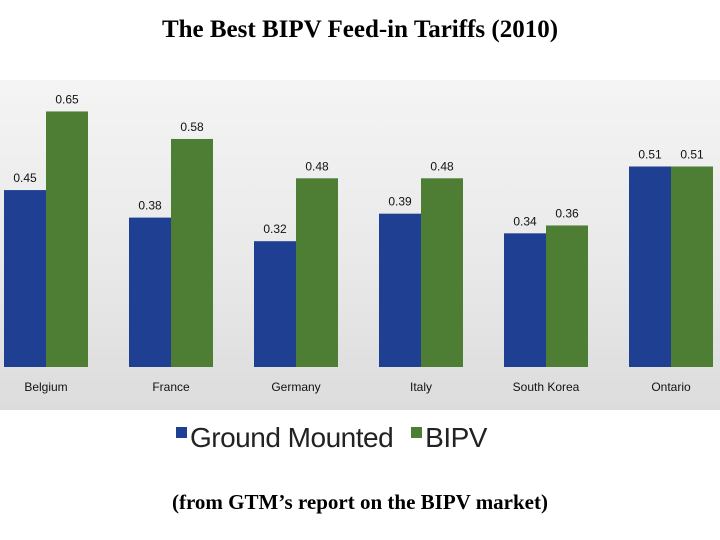  Describe the element at coordinates (275, 229) in the screenshot. I see `value-label-ground-mounted-germany: 0.32` at that location.